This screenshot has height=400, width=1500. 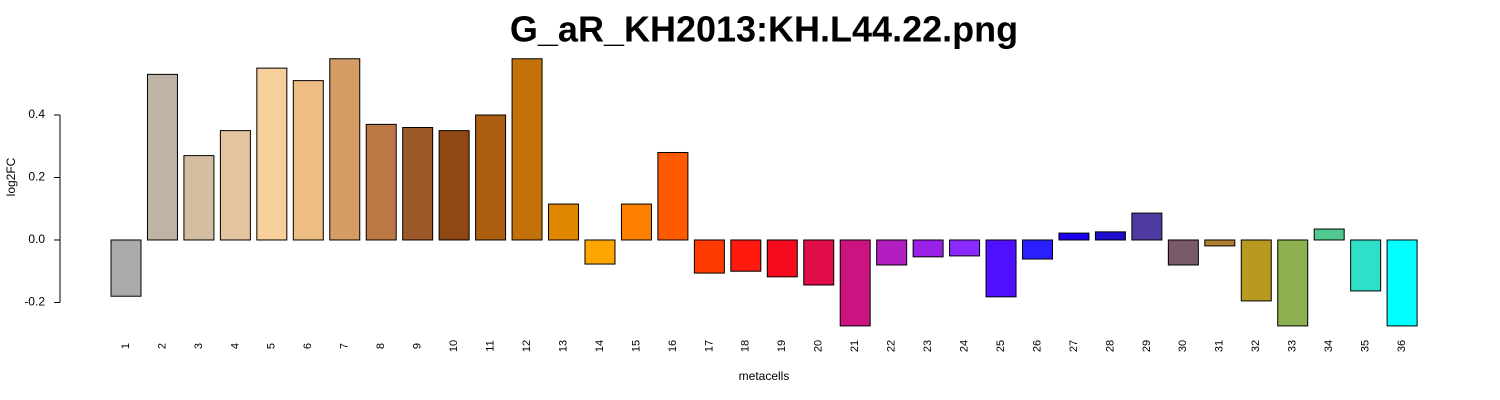 I want to click on x-tick-label: 26, so click(x=1037, y=346).